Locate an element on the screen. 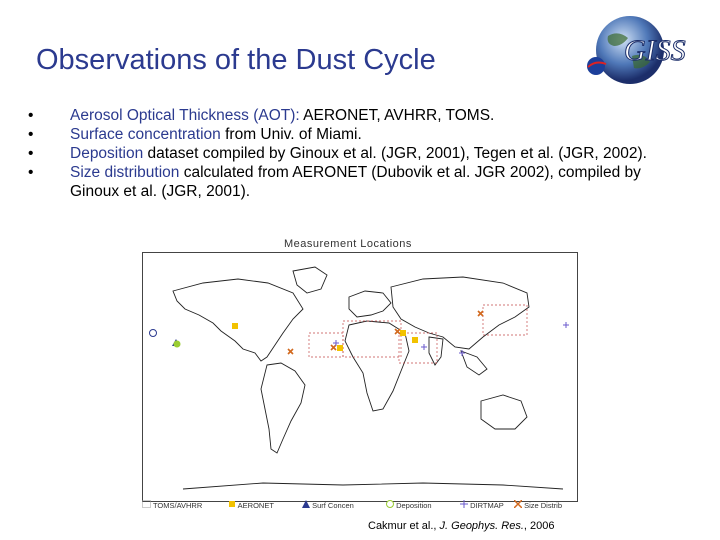  southeast-asia-outline is located at coordinates (474, 363).